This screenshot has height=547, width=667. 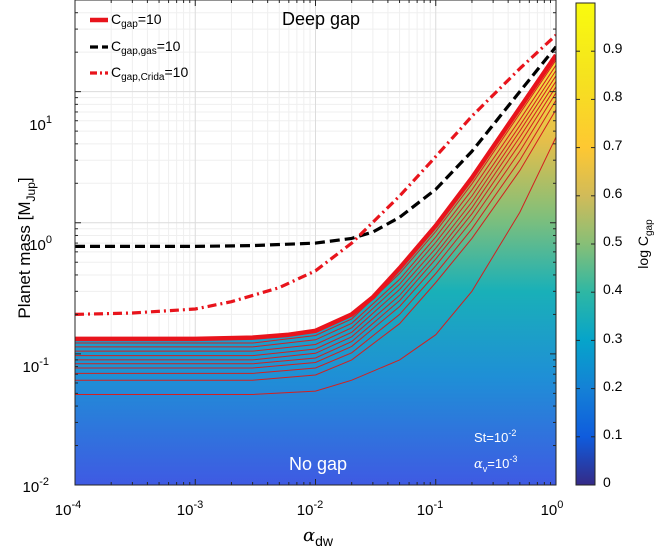 What do you see at coordinates (318, 536) in the screenshot?
I see `x-axis-label: αdw` at bounding box center [318, 536].